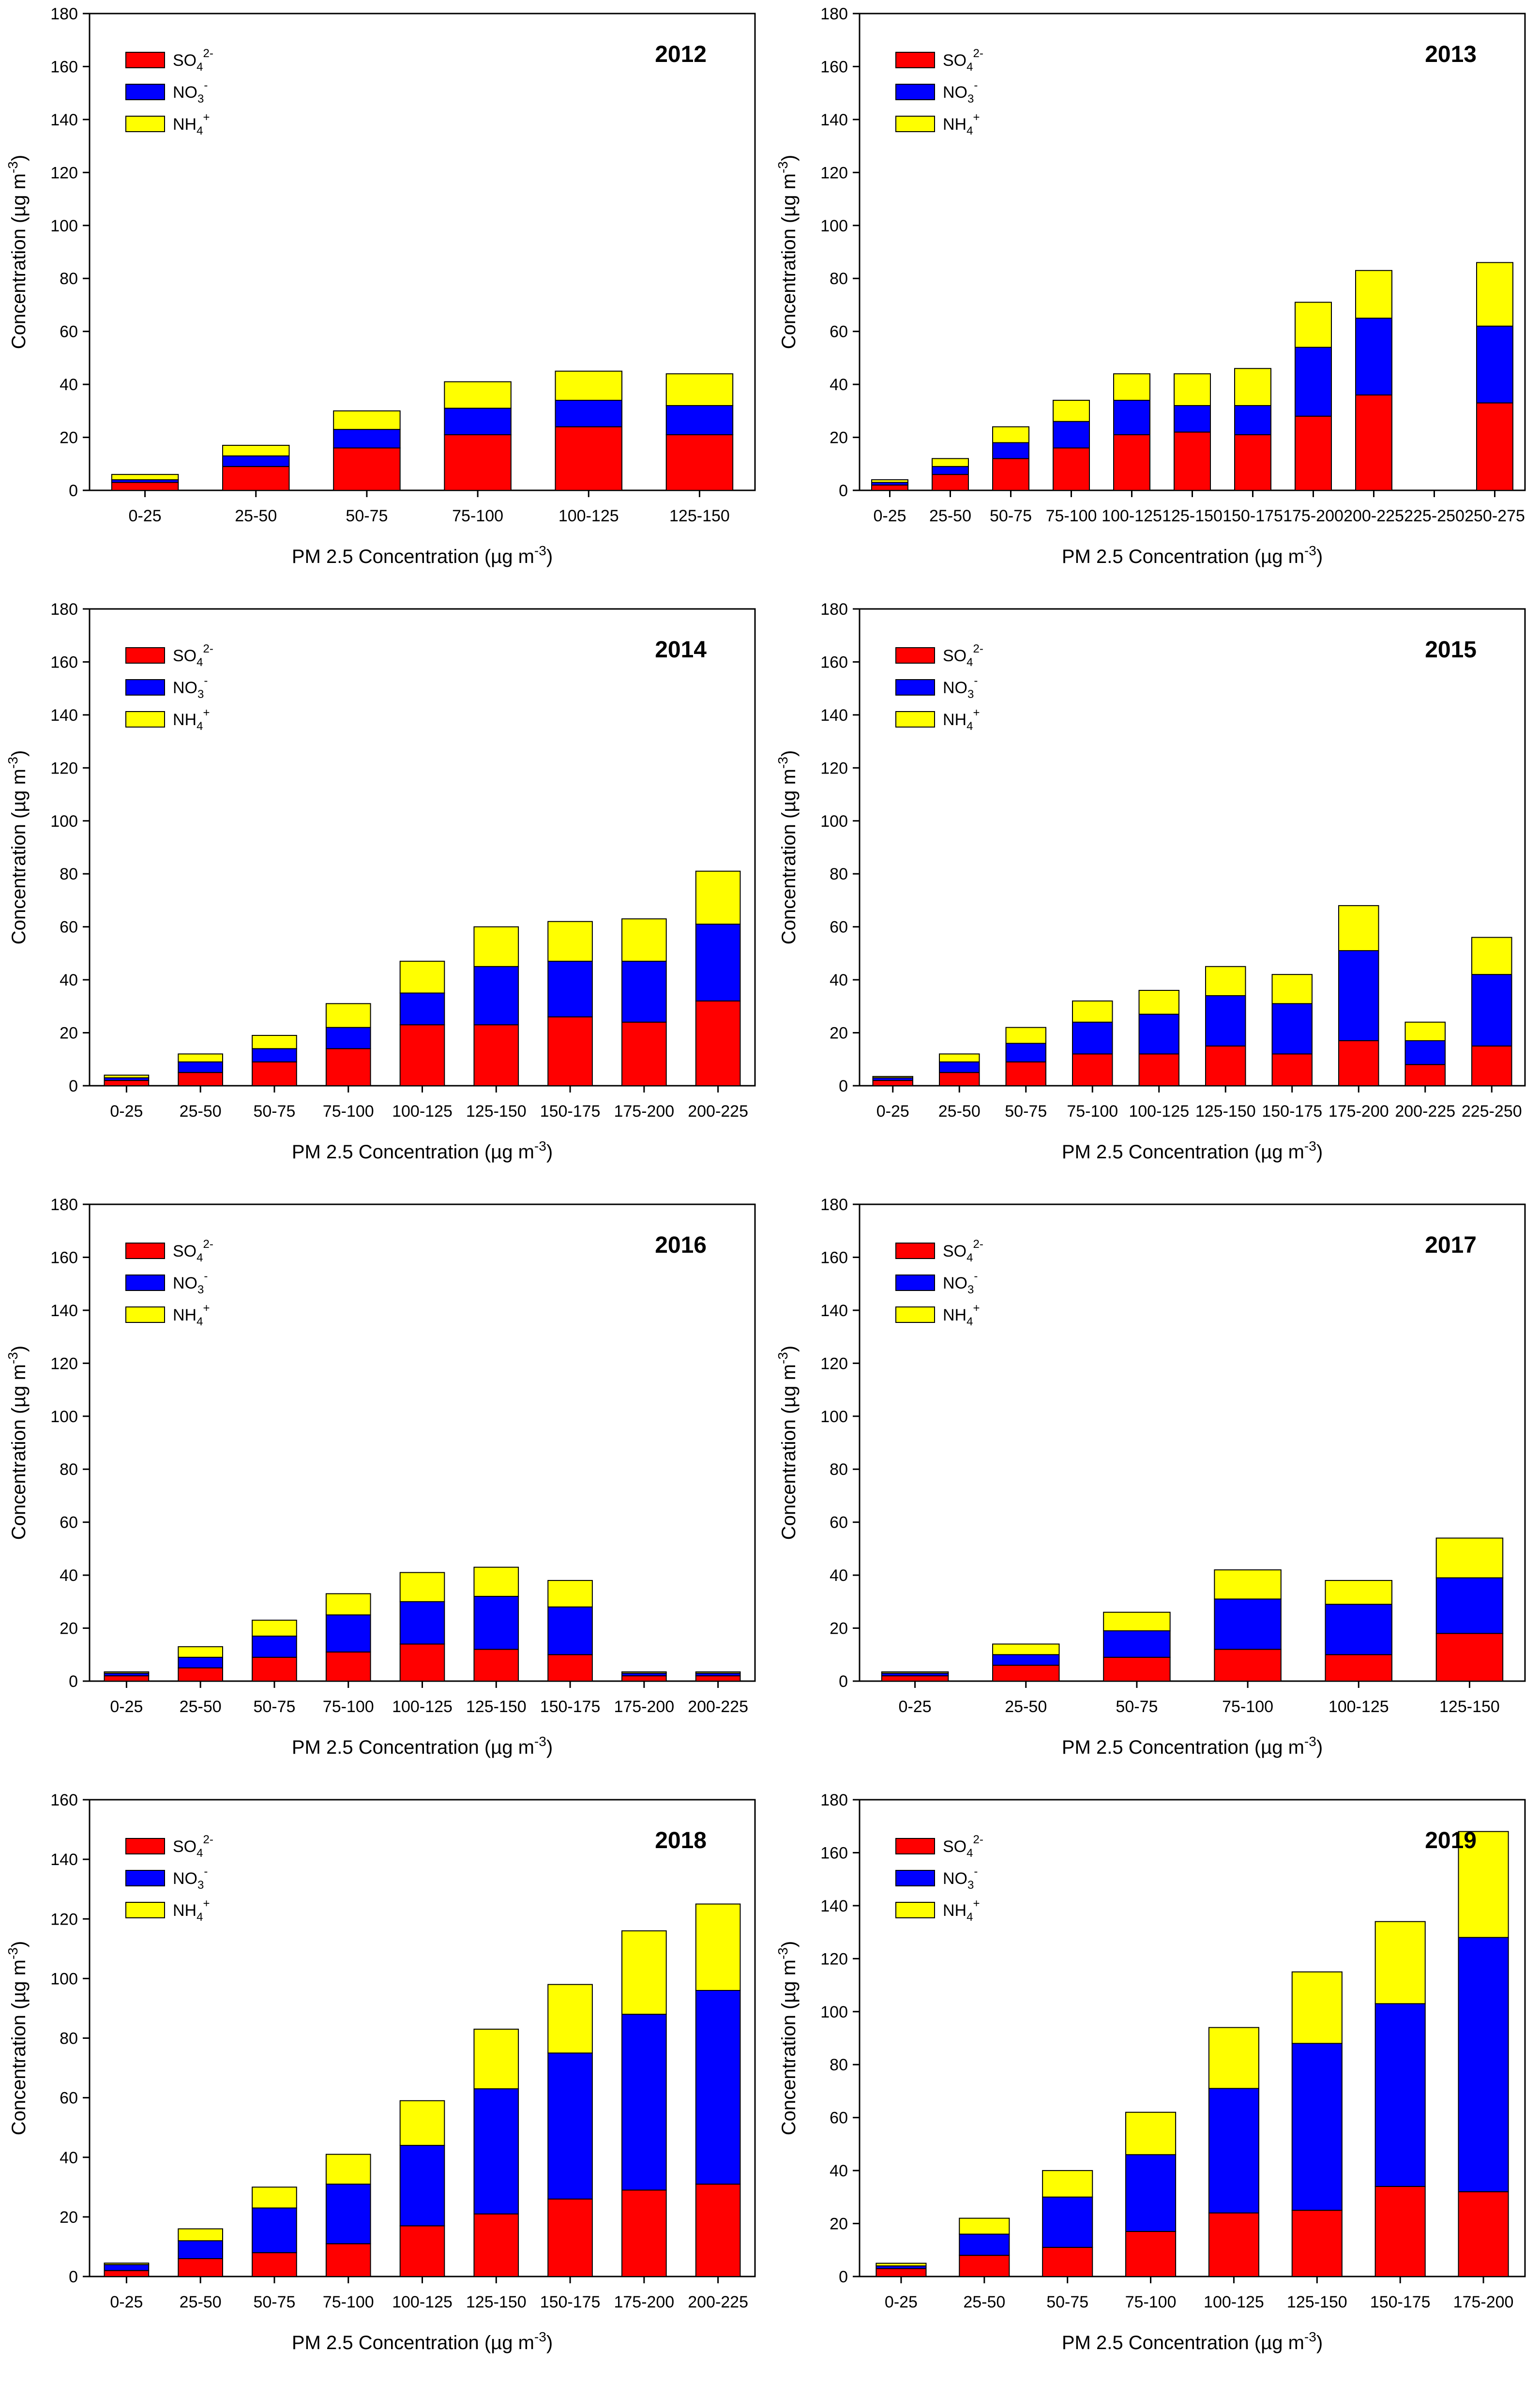 The width and height of the screenshot is (1540, 2383). Describe the element at coordinates (64, 822) in the screenshot. I see `y-tick-label: 100` at that location.